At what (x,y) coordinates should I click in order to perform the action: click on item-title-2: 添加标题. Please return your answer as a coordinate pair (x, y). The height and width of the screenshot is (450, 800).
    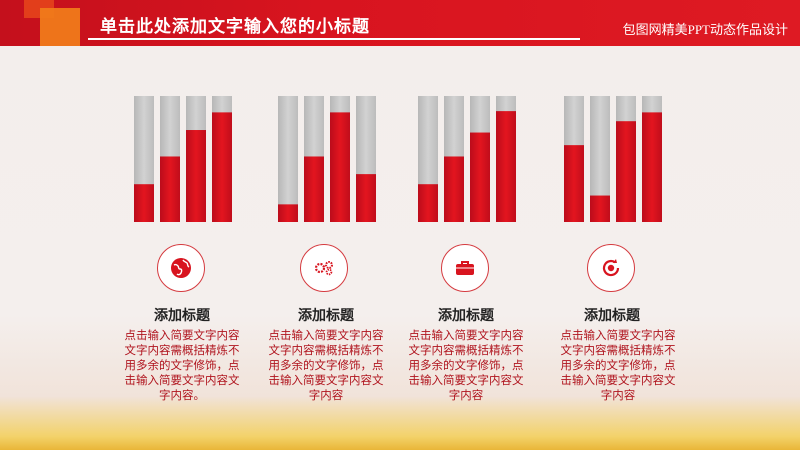
    Looking at the image, I should click on (326, 316).